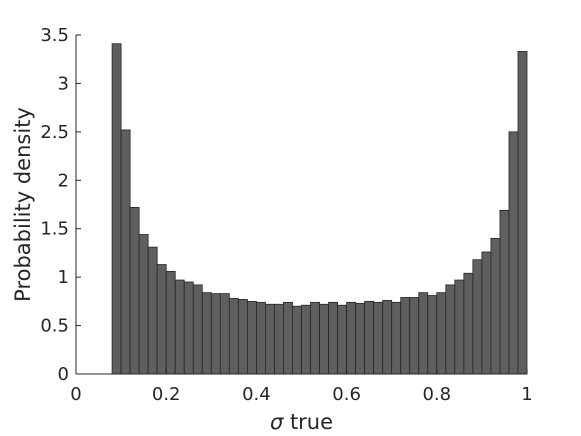  Describe the element at coordinates (63, 374) in the screenshot. I see `y-tick-label: 0` at that location.